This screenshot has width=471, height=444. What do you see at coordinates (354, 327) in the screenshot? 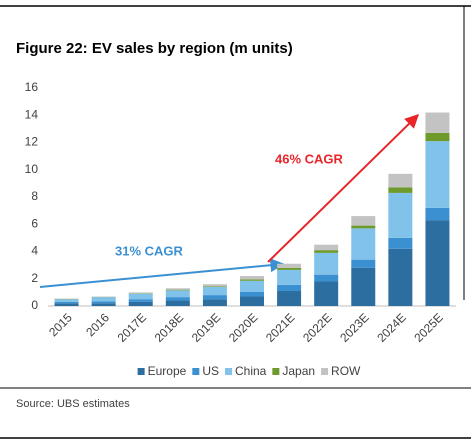
I see `x-tick-label: 2023E` at bounding box center [354, 327].